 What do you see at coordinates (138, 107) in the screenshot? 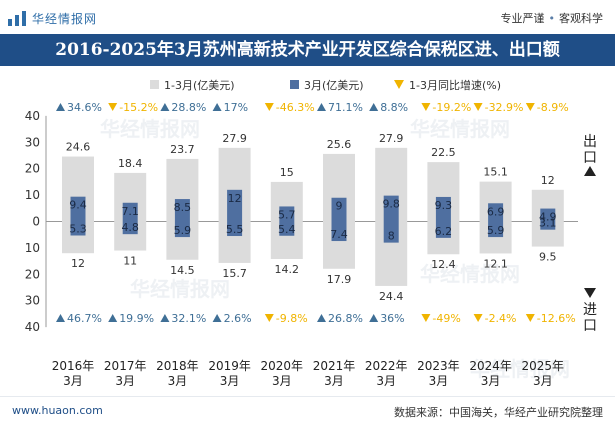
I see `export-growth-label-1: -15.2%` at bounding box center [138, 107].